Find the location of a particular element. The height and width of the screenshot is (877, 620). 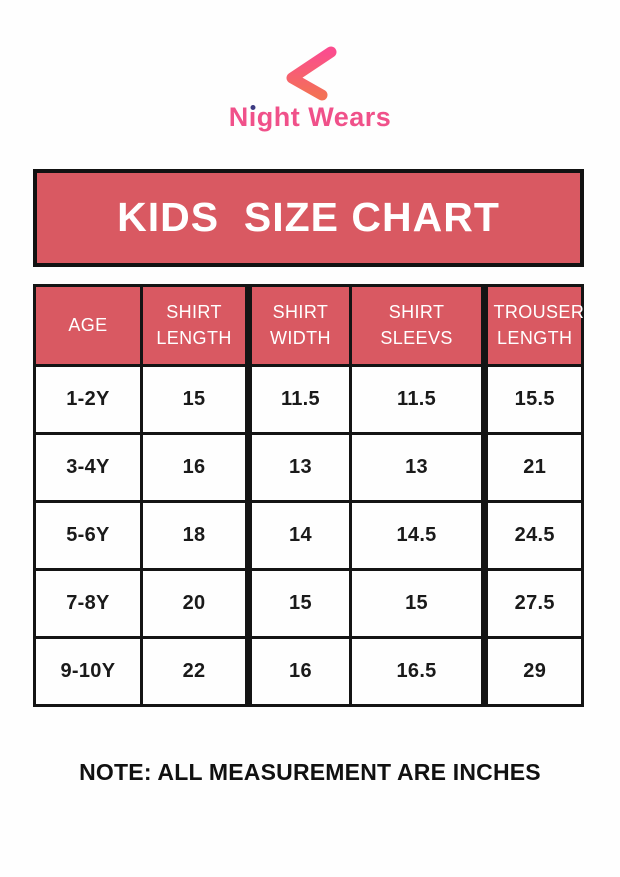

table-row: 9-10Y 22 16 16.5 29 is located at coordinates (308, 671).